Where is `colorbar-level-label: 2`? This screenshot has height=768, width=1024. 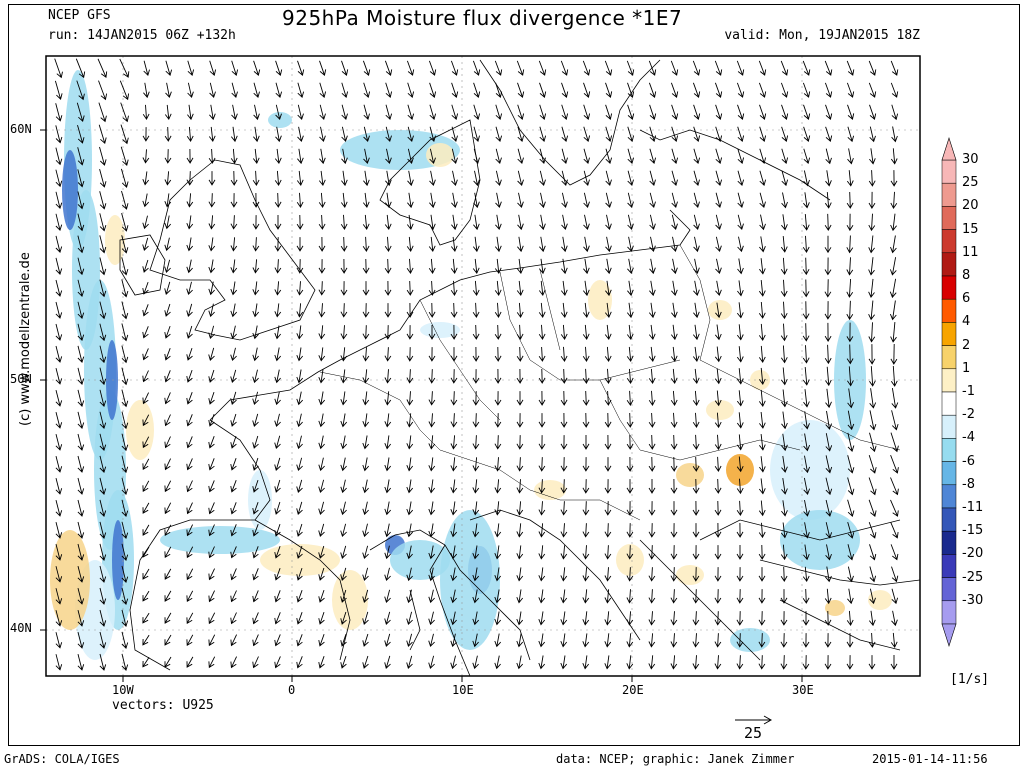 colorbar-level-label: 2 is located at coordinates (966, 345).